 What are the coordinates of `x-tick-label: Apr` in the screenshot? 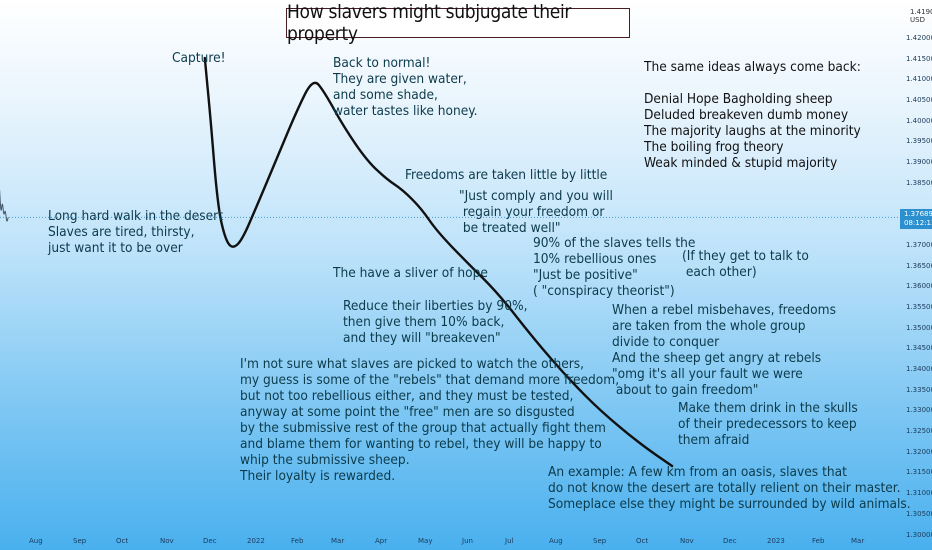 It's located at (381, 541).